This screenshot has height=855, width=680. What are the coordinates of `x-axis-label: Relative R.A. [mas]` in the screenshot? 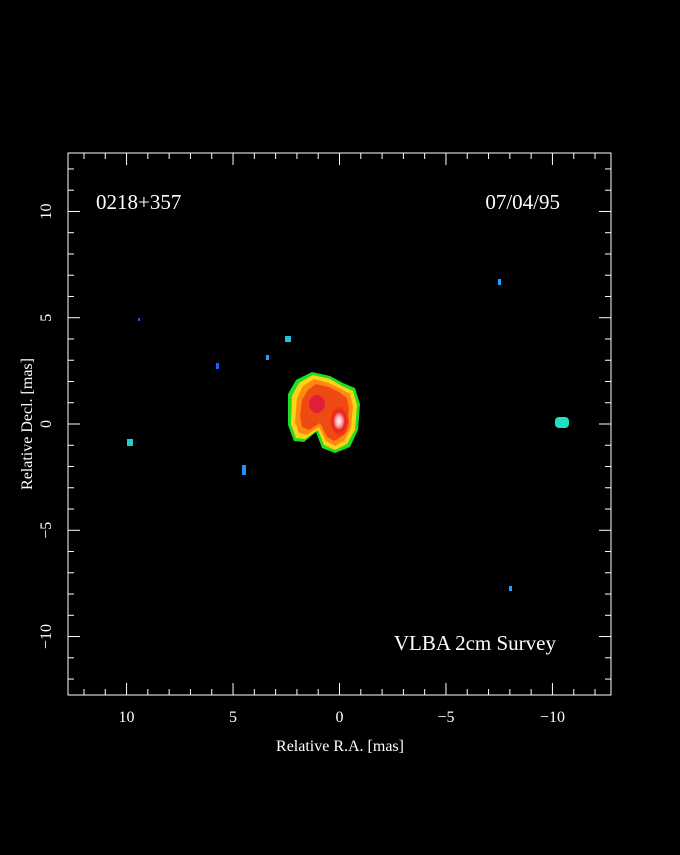 It's located at (340, 746).